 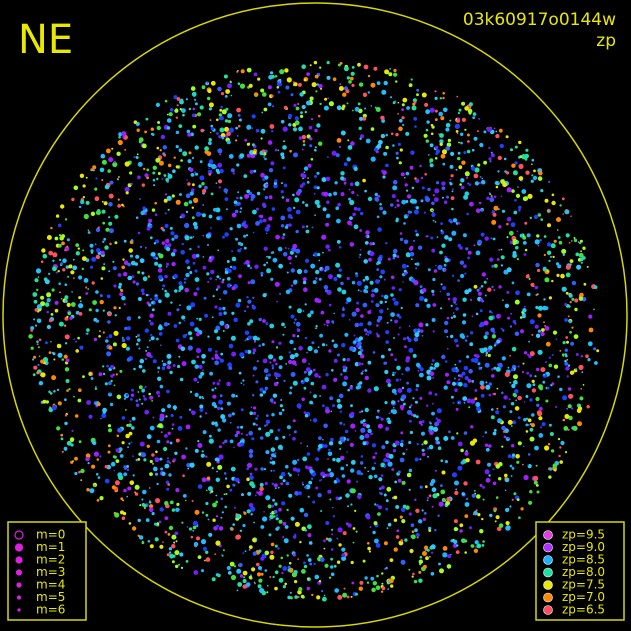 What do you see at coordinates (583, 535) in the screenshot?
I see `zeropoint-label: zp=9.5` at bounding box center [583, 535].